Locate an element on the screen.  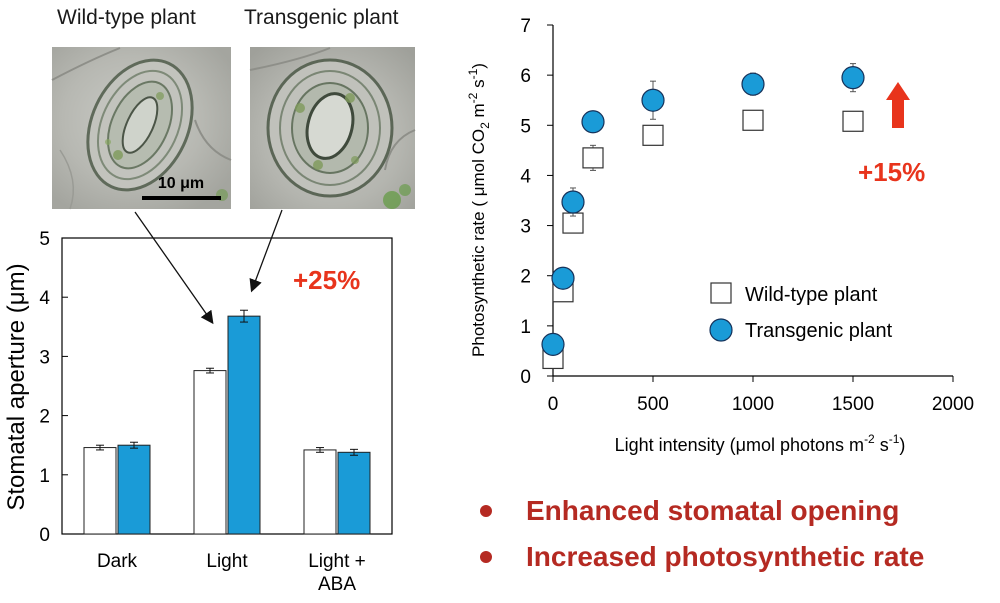
increase-arrow is located at coordinates (898, 105).